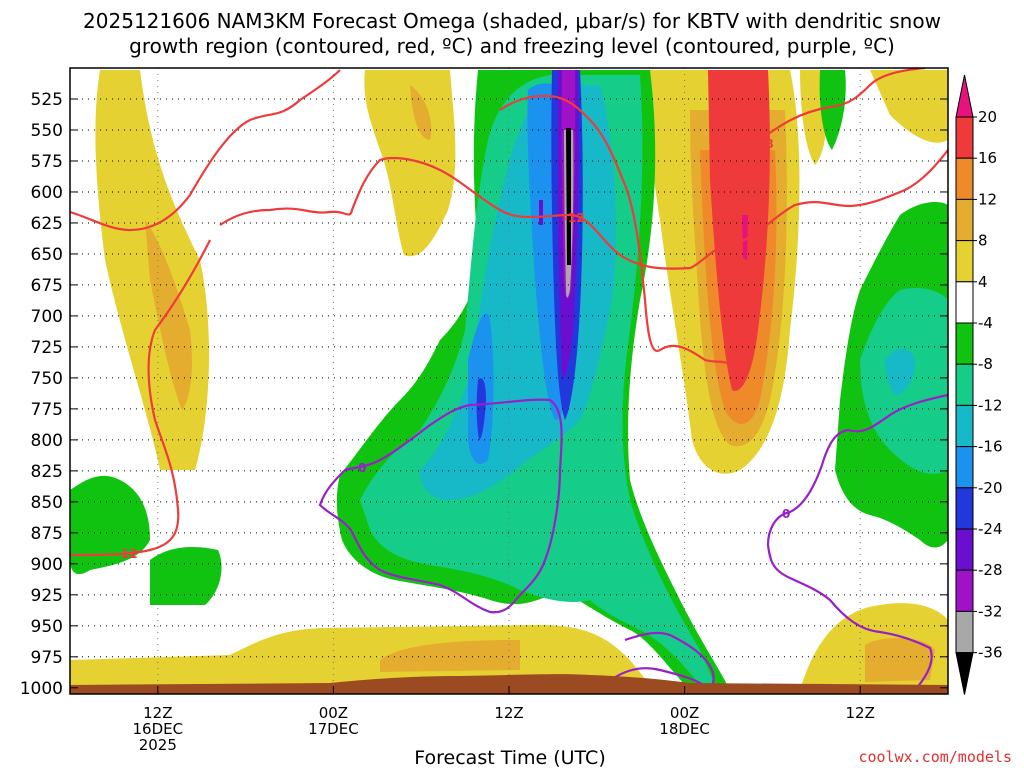 Image resolution: width=1024 pixels, height=768 pixels. I want to click on omega-sinking-left, so click(110, 525).